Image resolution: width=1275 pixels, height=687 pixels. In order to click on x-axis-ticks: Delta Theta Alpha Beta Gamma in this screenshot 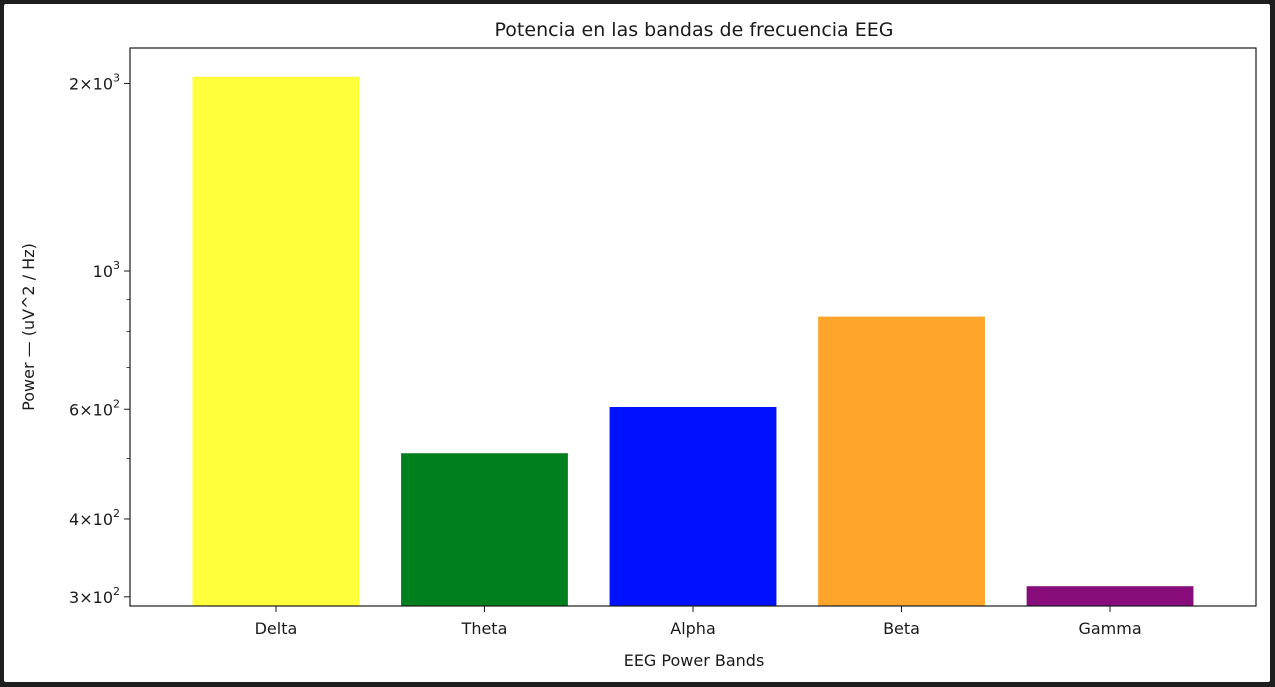, I will do `click(698, 622)`.